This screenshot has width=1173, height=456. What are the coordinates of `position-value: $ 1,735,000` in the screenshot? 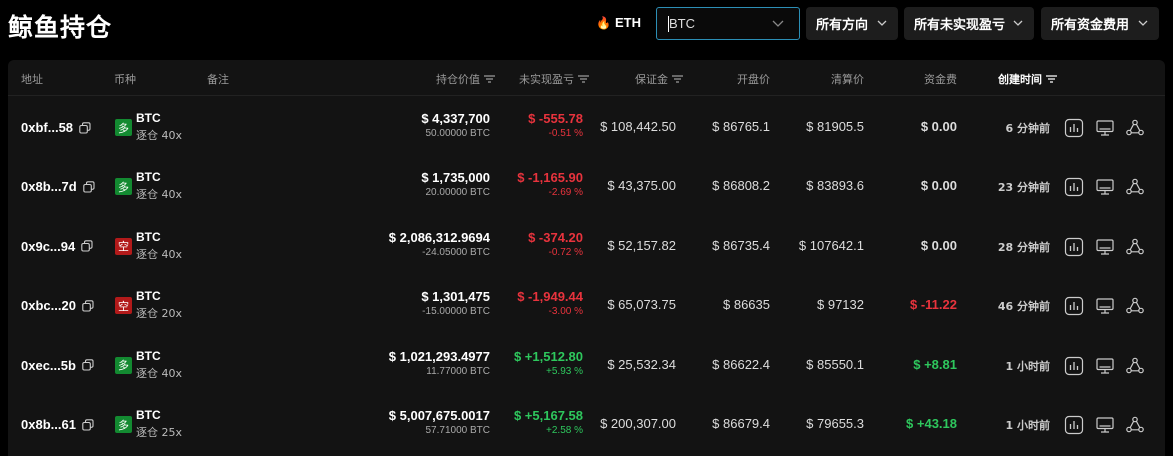 It's located at (455, 178).